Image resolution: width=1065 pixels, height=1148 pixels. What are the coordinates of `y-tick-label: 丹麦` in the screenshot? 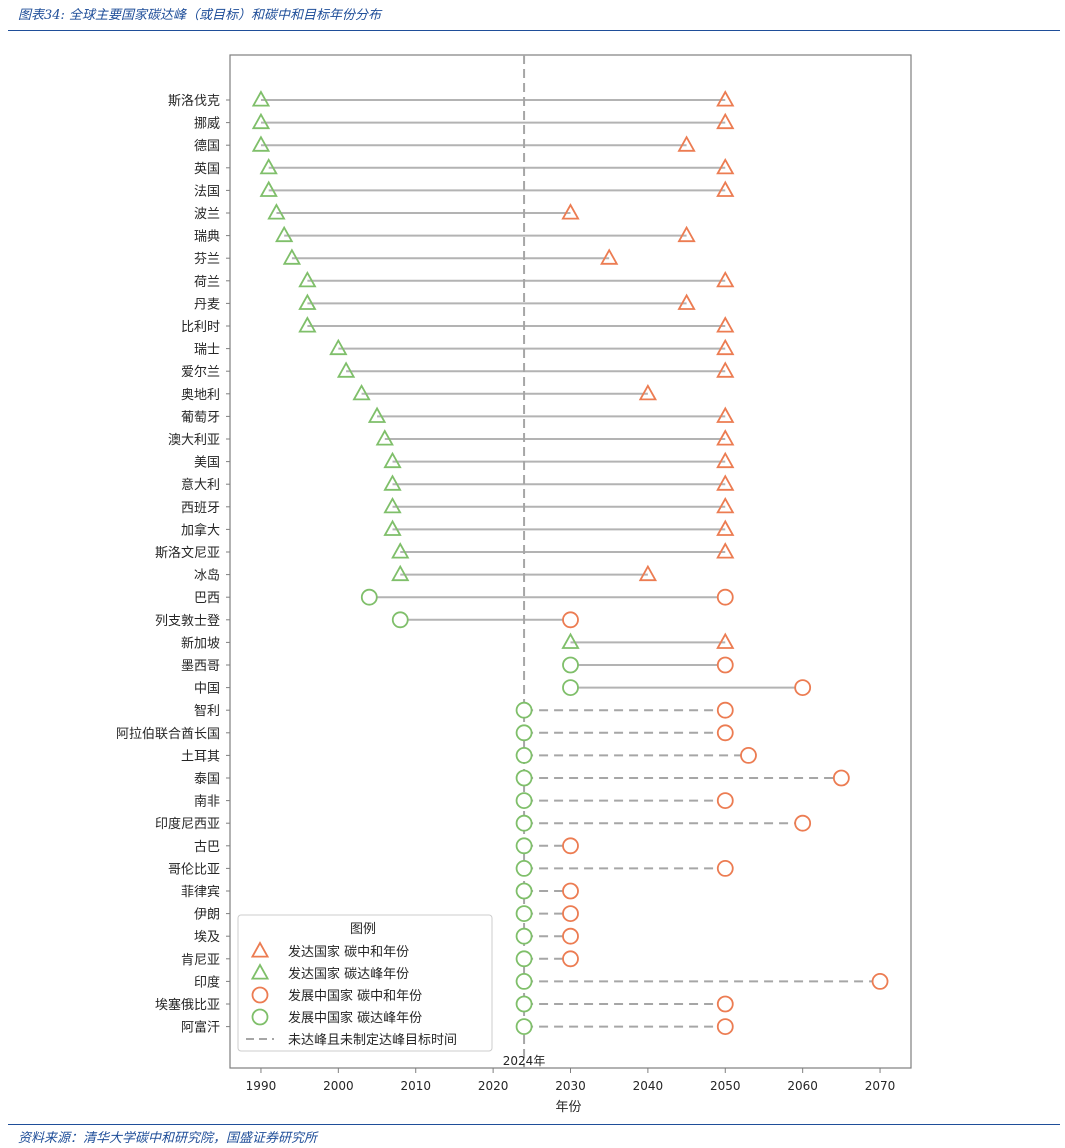 It's located at (207, 304).